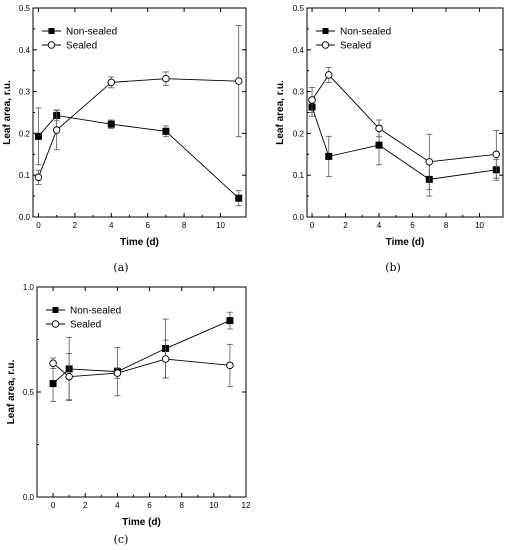  I want to click on y-tick-label: 1.0, so click(29, 287).